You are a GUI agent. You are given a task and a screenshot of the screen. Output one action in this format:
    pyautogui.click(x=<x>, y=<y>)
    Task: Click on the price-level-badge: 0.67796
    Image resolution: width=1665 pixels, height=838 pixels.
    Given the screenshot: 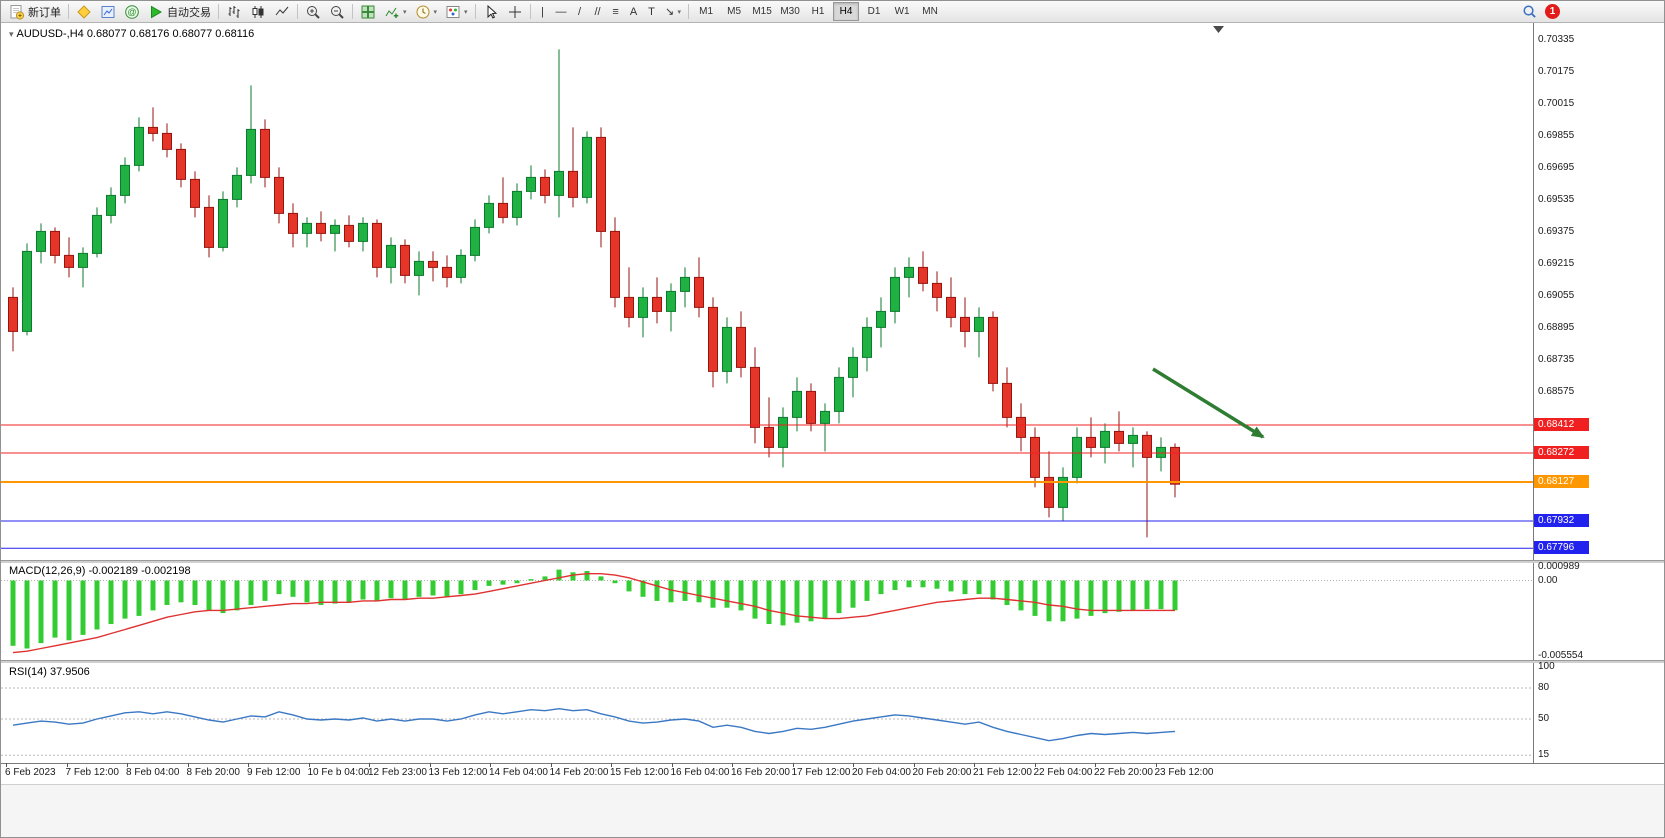 What is the action you would take?
    pyautogui.click(x=1561, y=548)
    